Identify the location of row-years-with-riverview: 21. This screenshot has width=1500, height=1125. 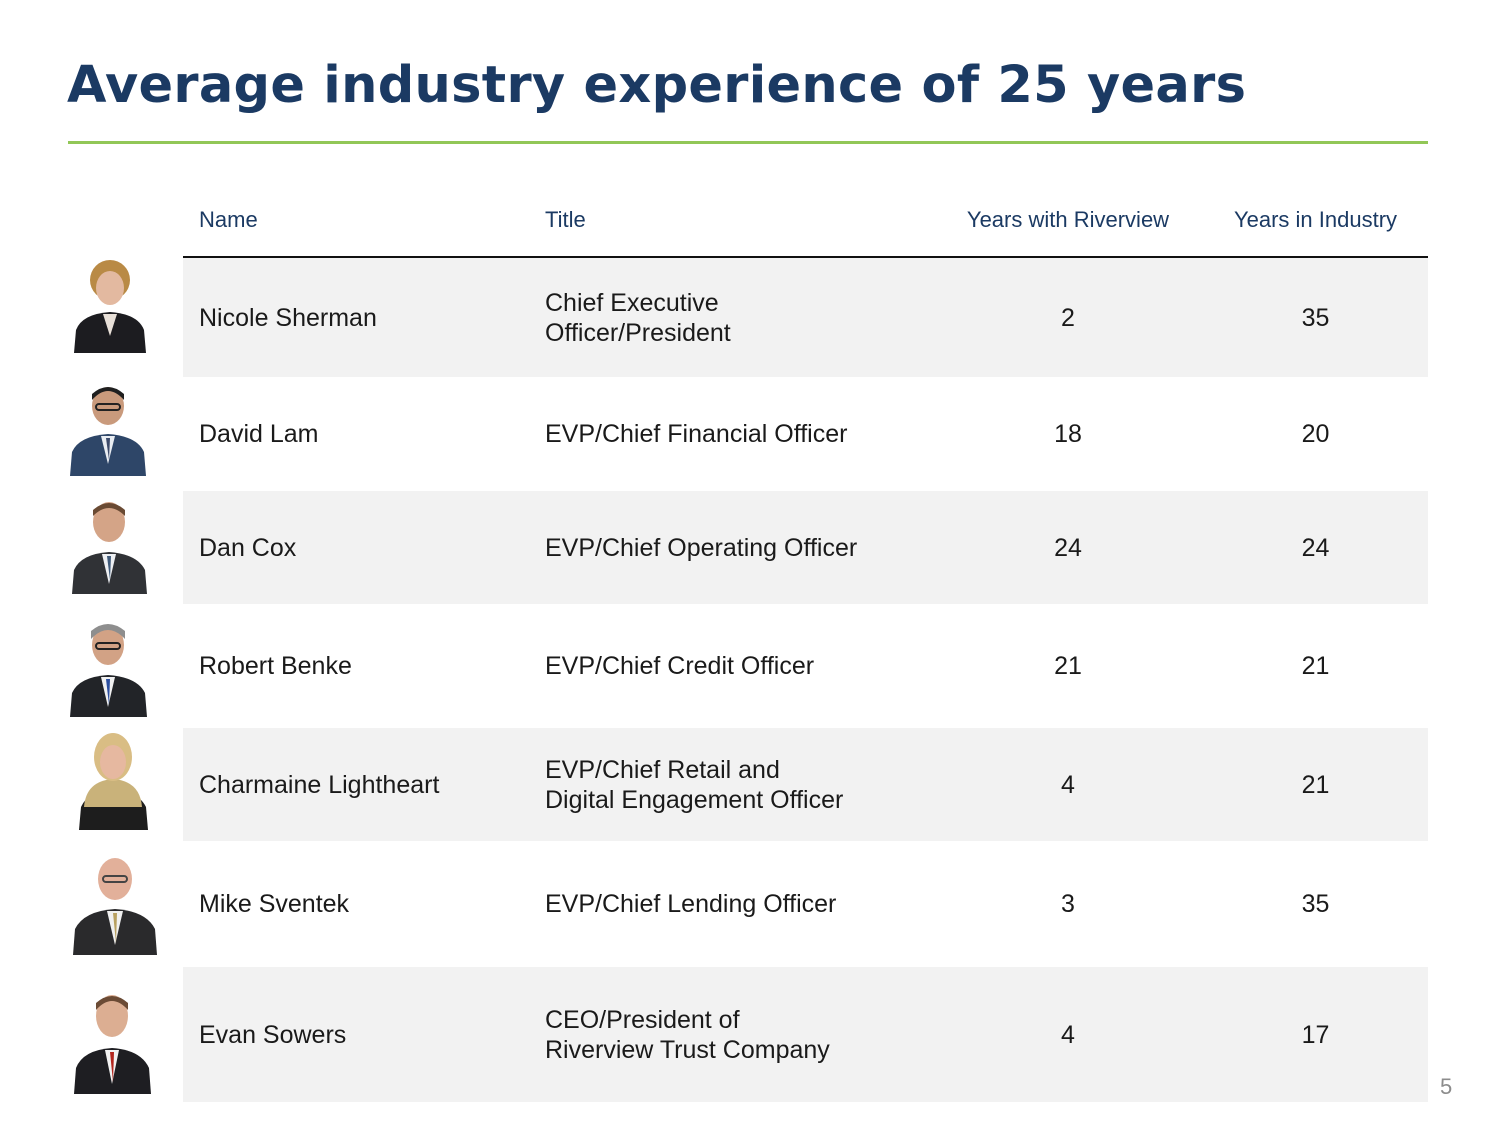
(1068, 666).